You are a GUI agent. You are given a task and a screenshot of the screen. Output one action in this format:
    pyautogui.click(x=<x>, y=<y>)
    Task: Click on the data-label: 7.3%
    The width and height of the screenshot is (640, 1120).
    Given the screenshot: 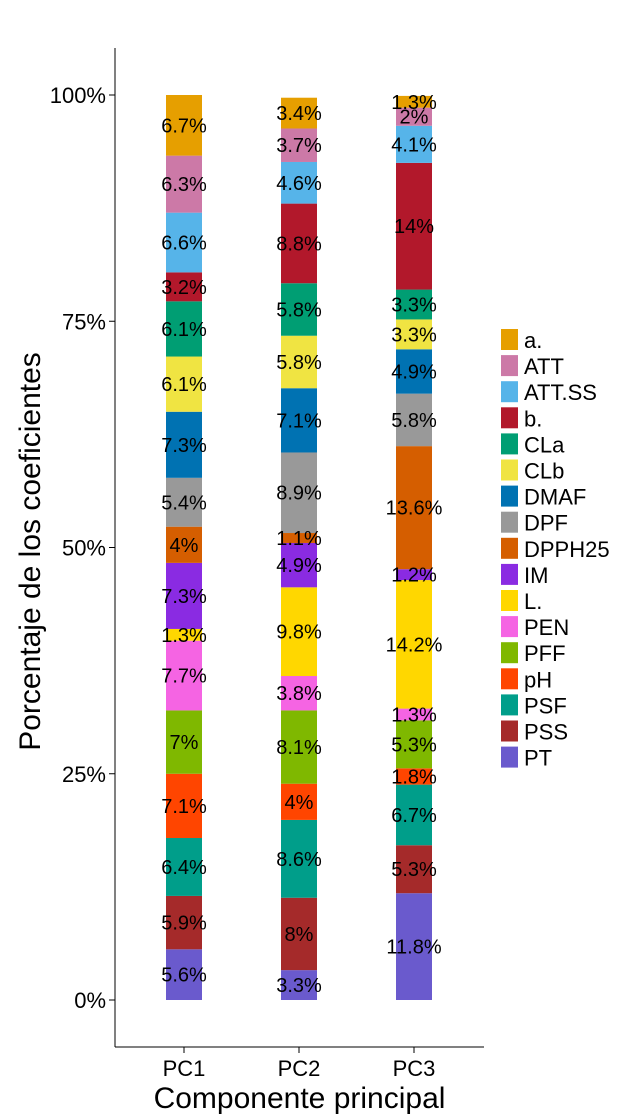 What is the action you would take?
    pyautogui.click(x=184, y=446)
    